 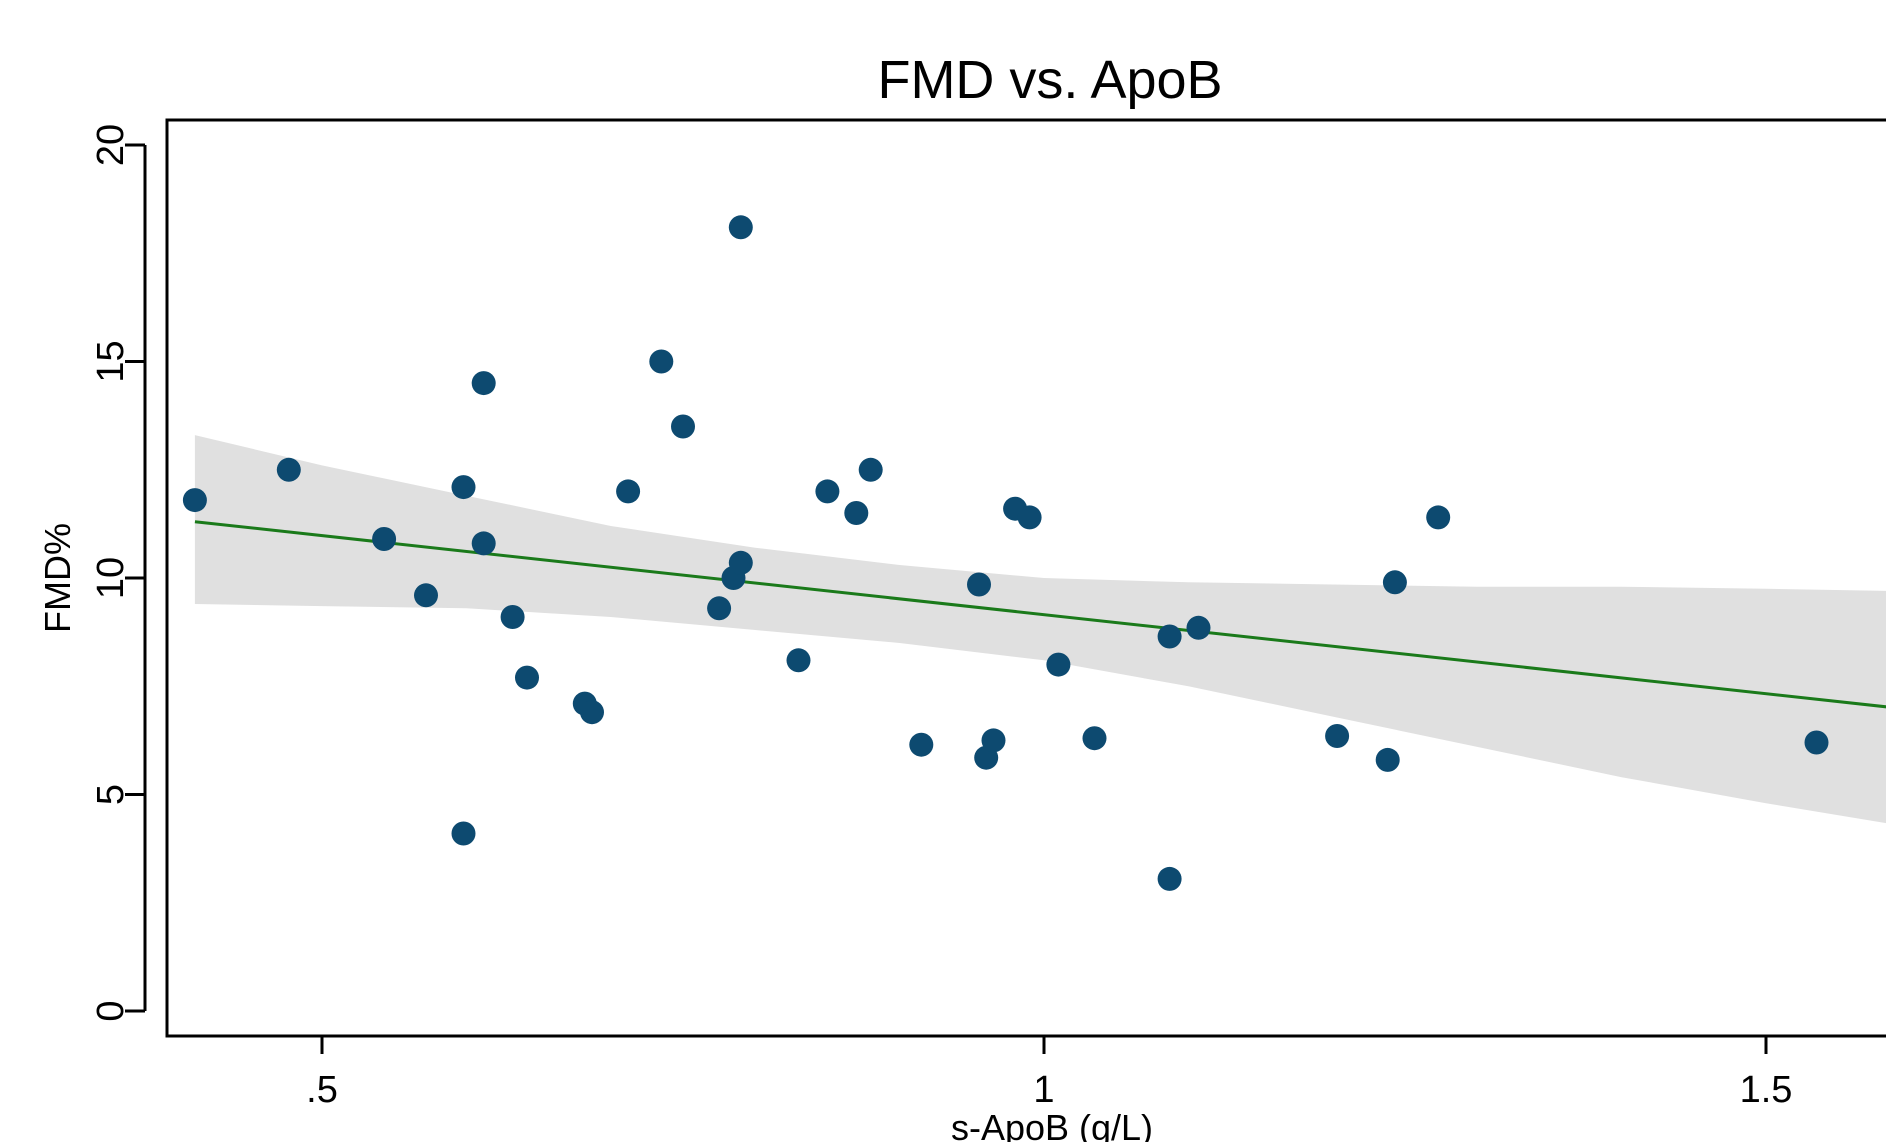 I want to click on y-tick-label: 10, so click(x=111, y=578).